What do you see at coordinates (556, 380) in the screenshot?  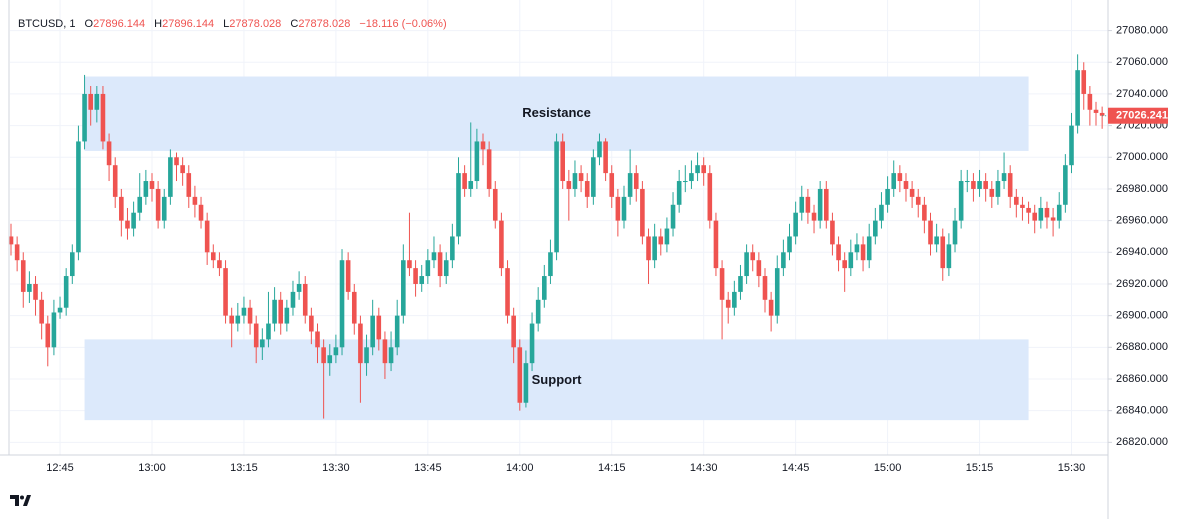 I see `zone` at bounding box center [556, 380].